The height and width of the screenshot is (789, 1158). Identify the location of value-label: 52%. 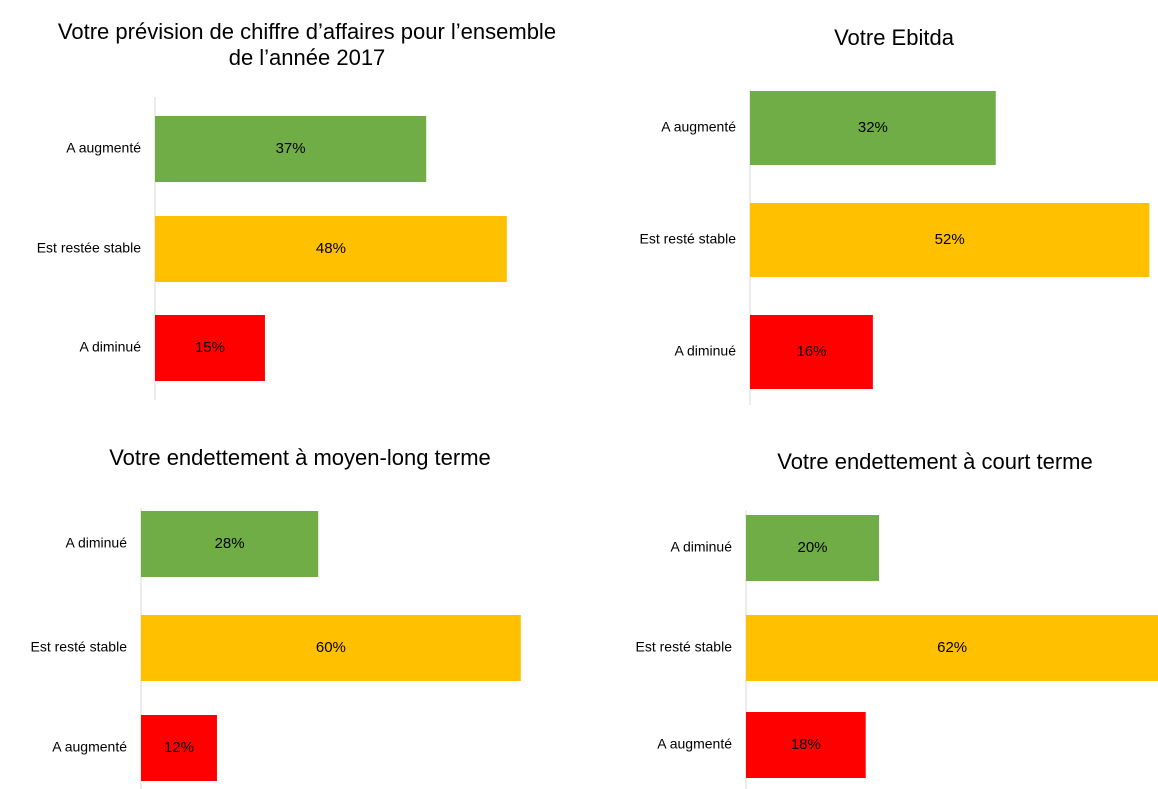
(950, 239).